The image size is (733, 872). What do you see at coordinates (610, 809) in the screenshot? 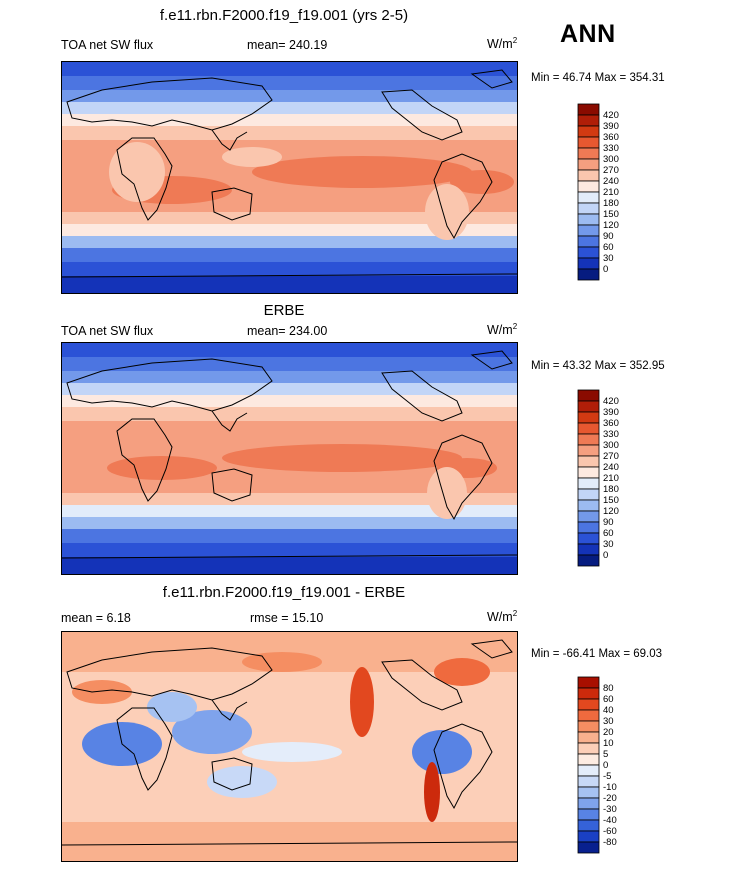
I see `panel-3-colorbar-label: -30` at bounding box center [610, 809].